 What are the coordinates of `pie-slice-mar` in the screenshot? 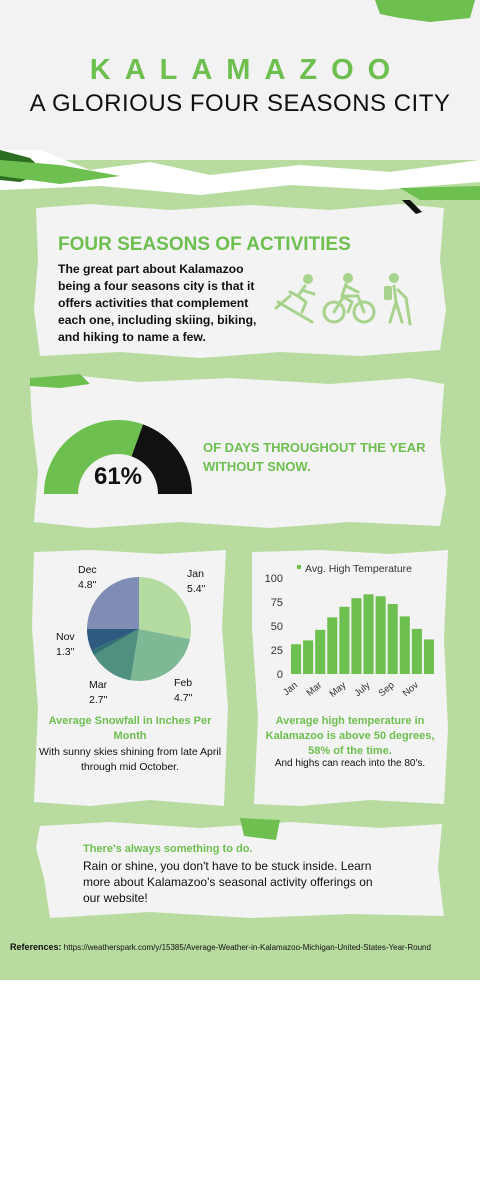 It's located at (116, 655).